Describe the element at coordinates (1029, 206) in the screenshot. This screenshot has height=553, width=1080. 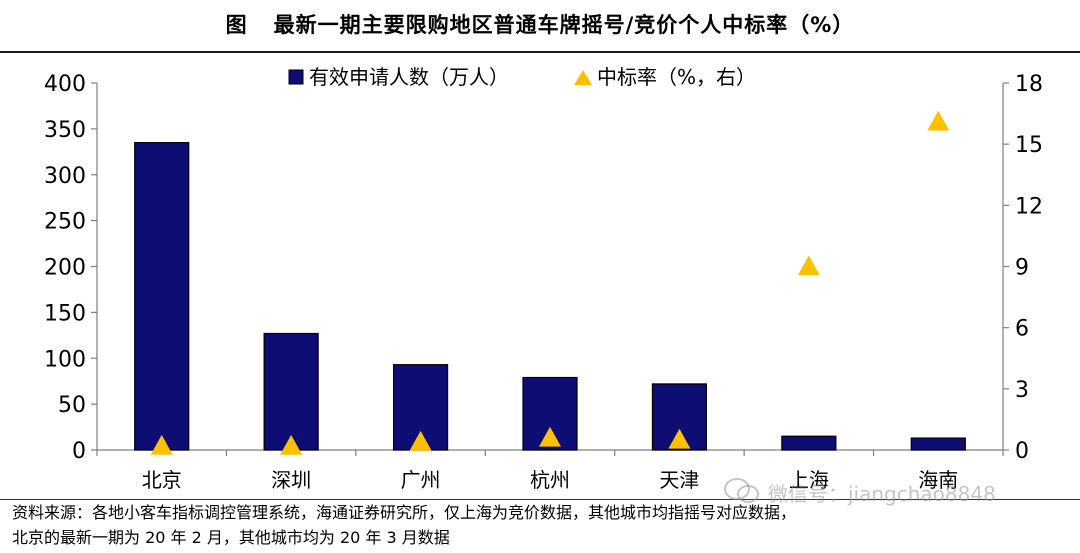
I see `y-right-tick-label: 12` at that location.